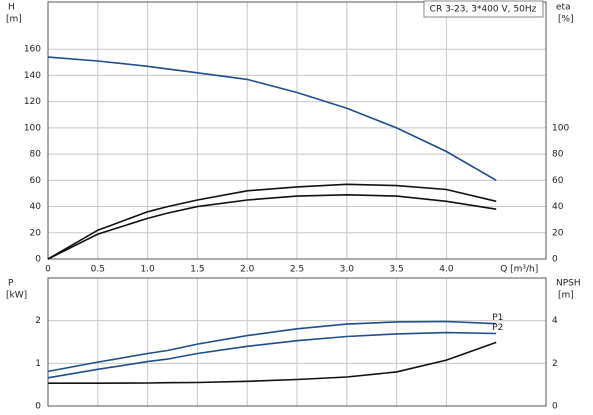 The image size is (593, 415). What do you see at coordinates (396, 270) in the screenshot?
I see `x-tick-label: 3.5` at bounding box center [396, 270].